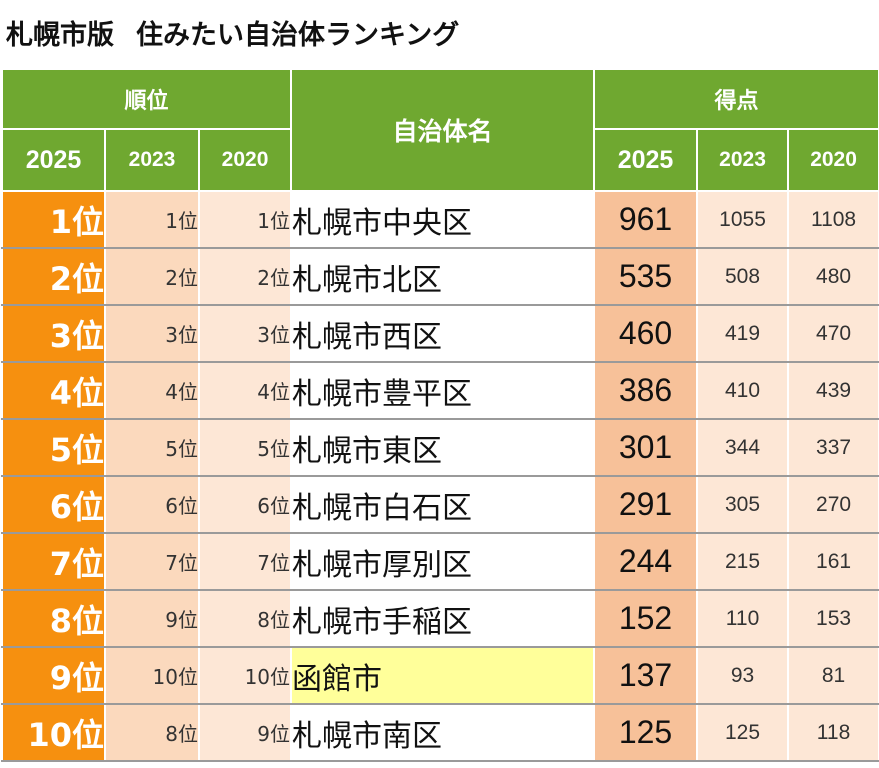 The height and width of the screenshot is (768, 879). What do you see at coordinates (443, 333) in the screenshot?
I see `municipality-name-cell: 札幌市西区` at bounding box center [443, 333].